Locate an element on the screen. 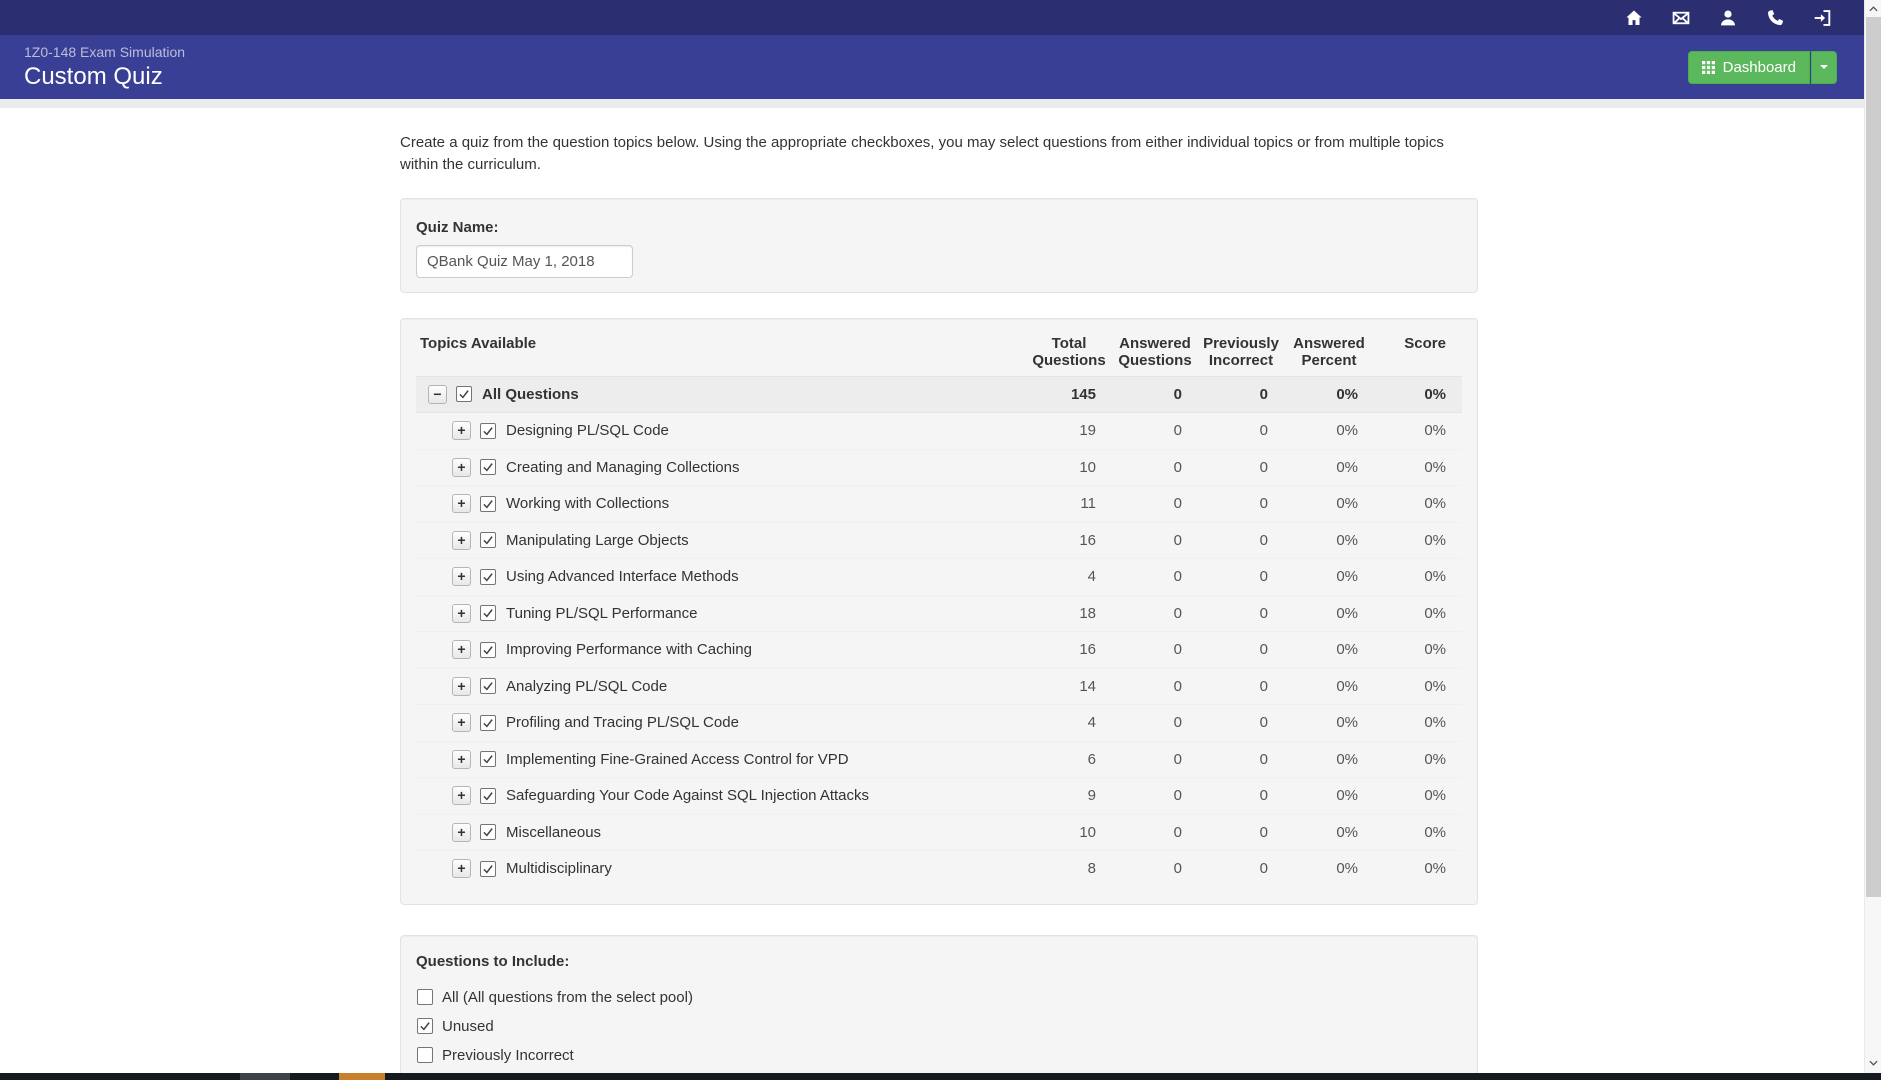  scroll-up-arrow is located at coordinates (1873, 9).